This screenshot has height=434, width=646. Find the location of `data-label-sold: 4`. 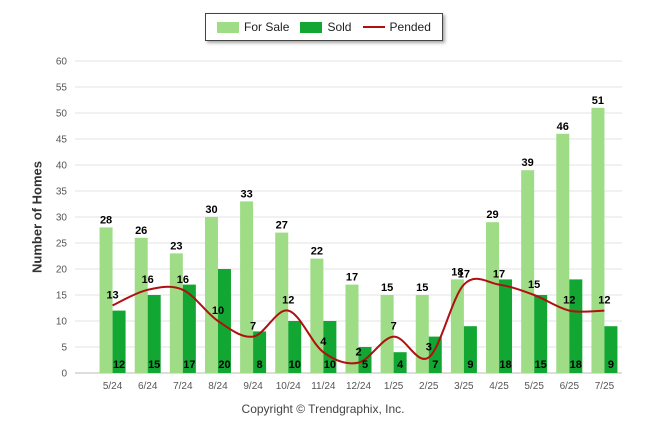

data-label-sold: 4 is located at coordinates (400, 365).